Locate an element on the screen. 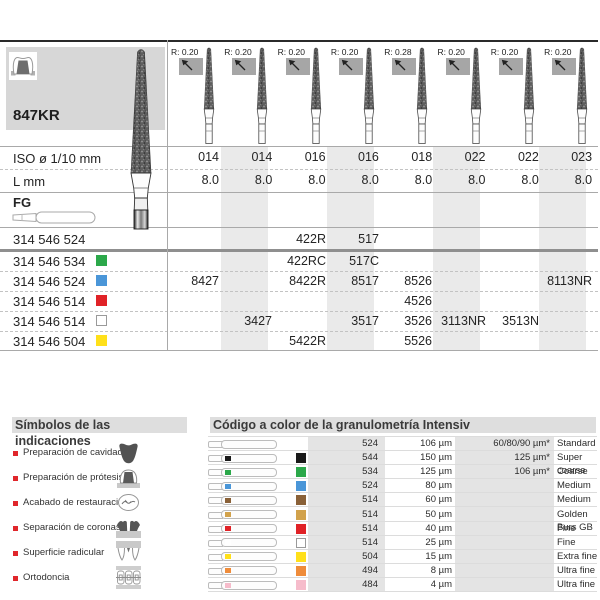 The height and width of the screenshot is (600, 600). grain-size-cell: 15 µm is located at coordinates (438, 556).